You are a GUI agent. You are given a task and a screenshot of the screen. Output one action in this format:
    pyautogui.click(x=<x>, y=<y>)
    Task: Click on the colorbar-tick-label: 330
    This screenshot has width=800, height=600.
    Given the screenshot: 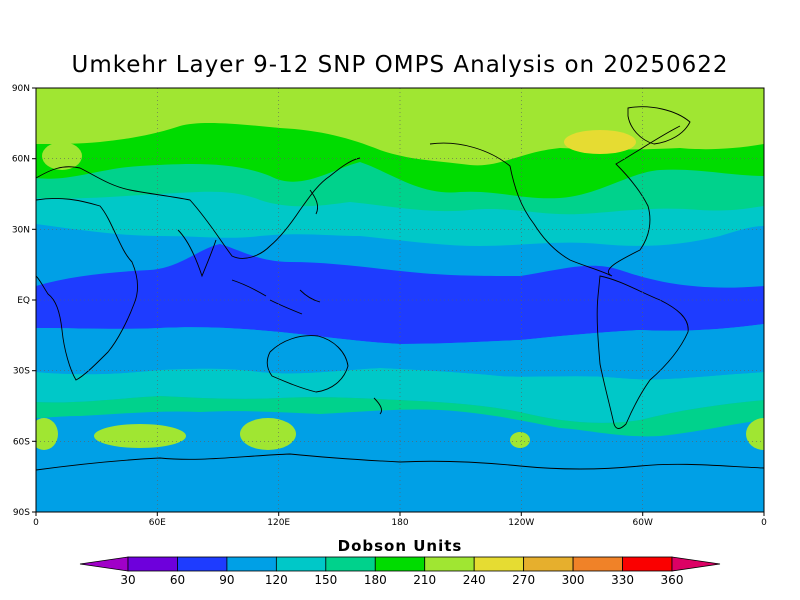 What is the action you would take?
    pyautogui.click(x=622, y=580)
    